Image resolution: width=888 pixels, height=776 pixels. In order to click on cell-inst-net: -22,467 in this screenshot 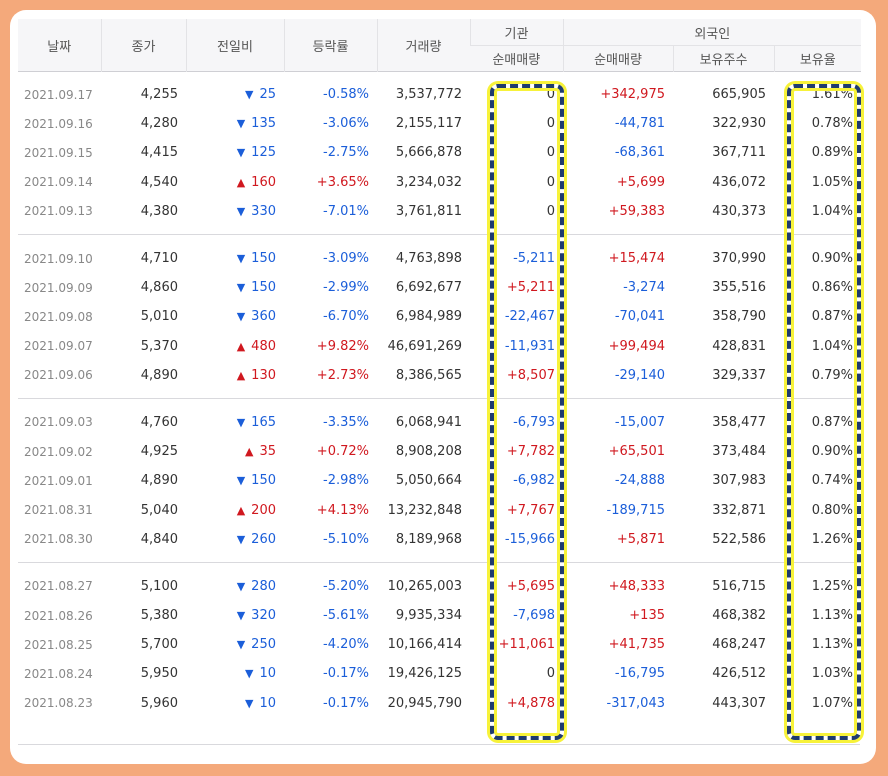, I will do `click(529, 317)`.